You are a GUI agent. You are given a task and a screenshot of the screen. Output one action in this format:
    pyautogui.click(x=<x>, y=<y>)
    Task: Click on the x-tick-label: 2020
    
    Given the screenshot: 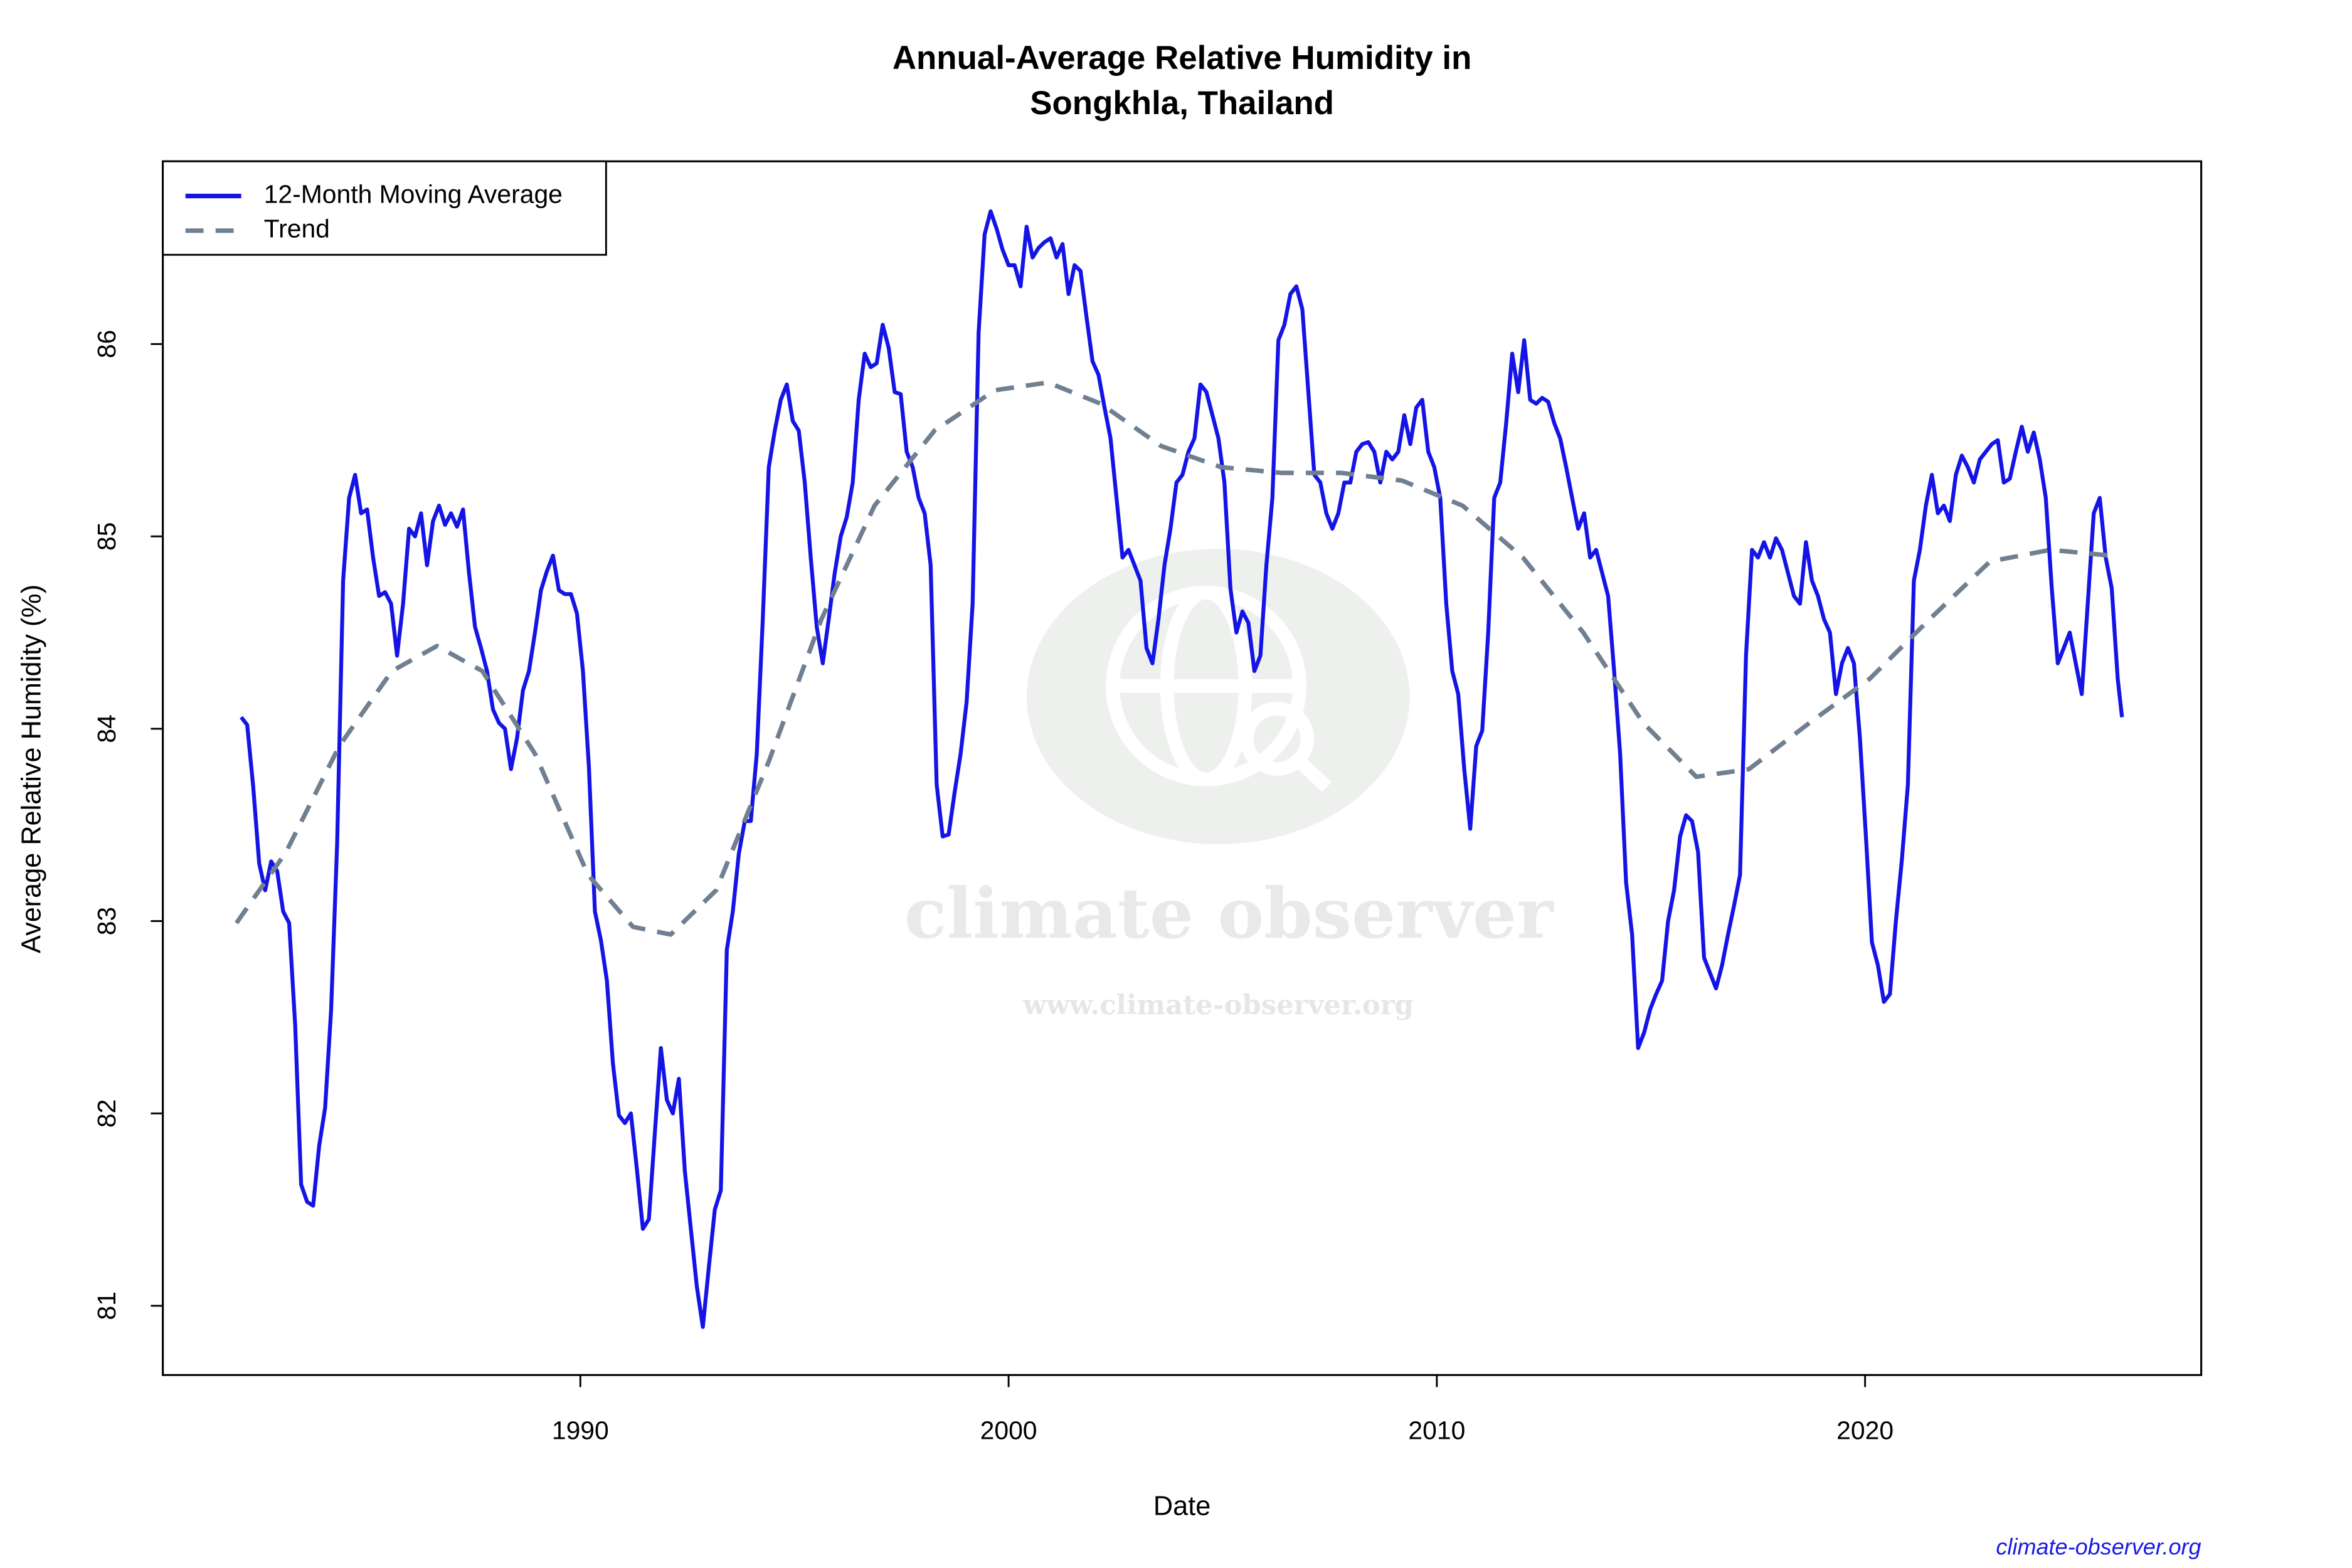 What is the action you would take?
    pyautogui.click(x=1865, y=1430)
    